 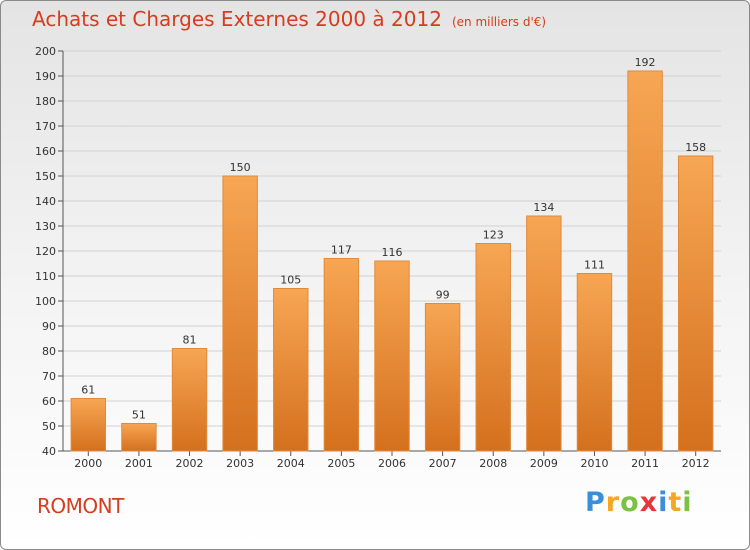 What do you see at coordinates (190, 463) in the screenshot?
I see `x-tick-label: 2002` at bounding box center [190, 463].